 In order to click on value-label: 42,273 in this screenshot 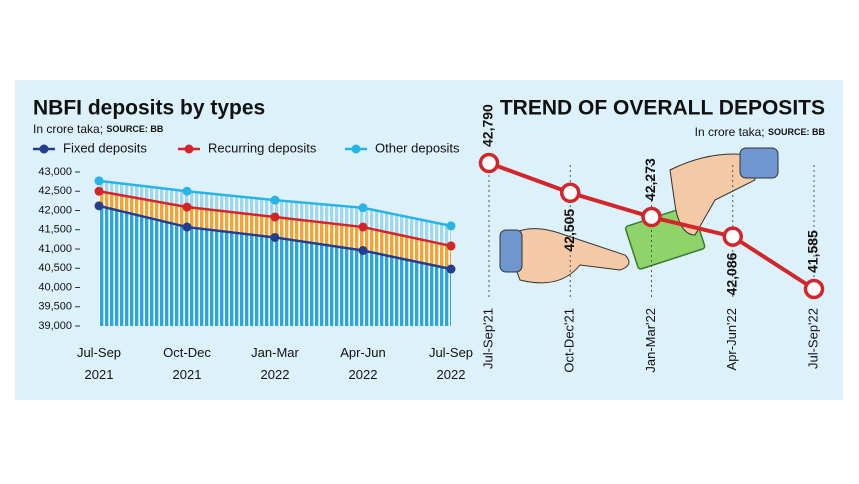, I will do `click(650, 179)`.